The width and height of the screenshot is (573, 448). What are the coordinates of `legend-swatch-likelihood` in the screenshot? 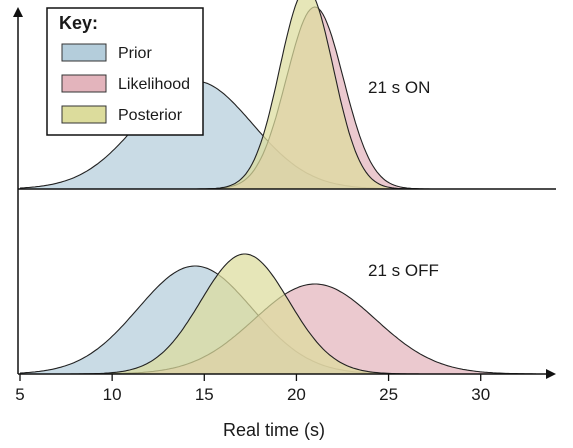 It's located at (84, 83).